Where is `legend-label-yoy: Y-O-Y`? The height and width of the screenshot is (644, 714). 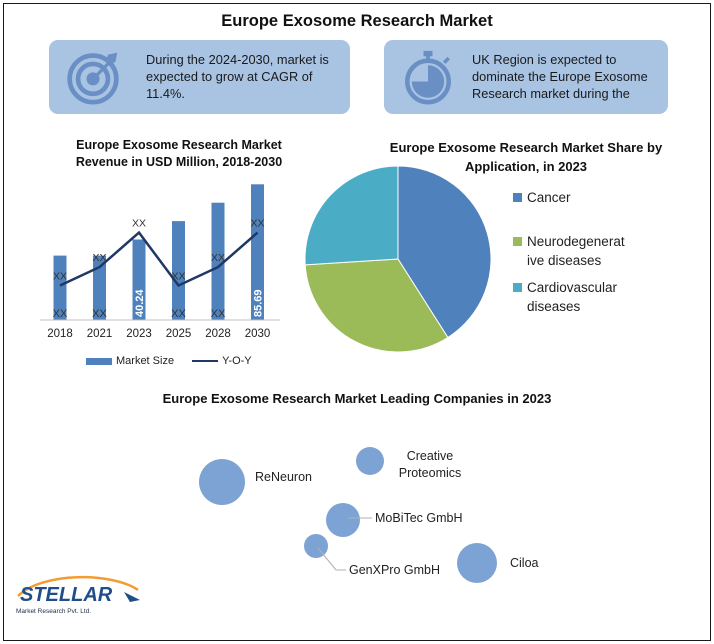
legend-label-yoy: Y-O-Y is located at coordinates (237, 361).